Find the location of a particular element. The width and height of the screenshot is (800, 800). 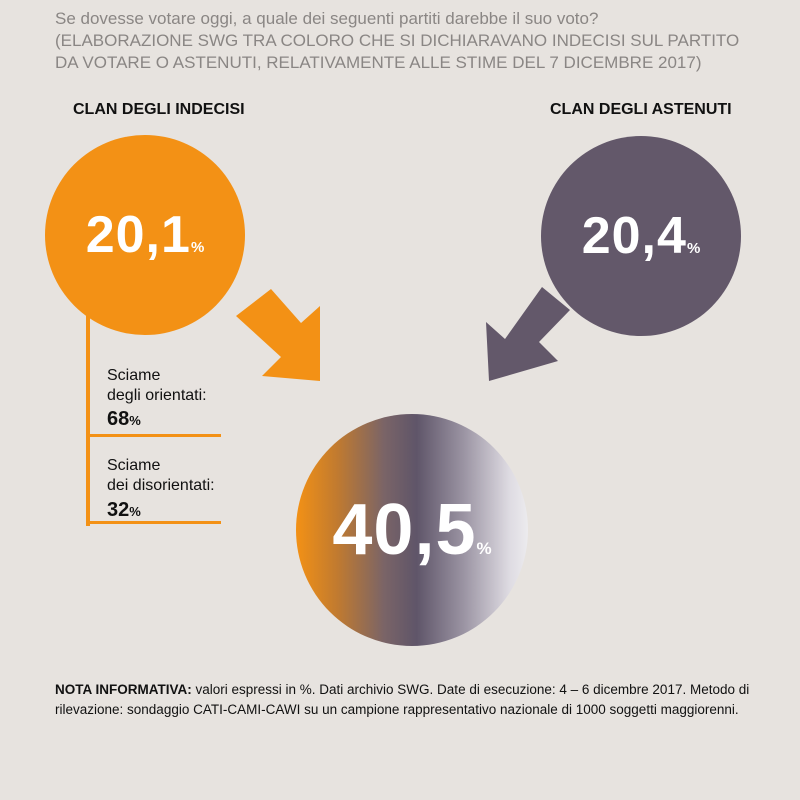

orientati-value: 68% is located at coordinates (124, 419).